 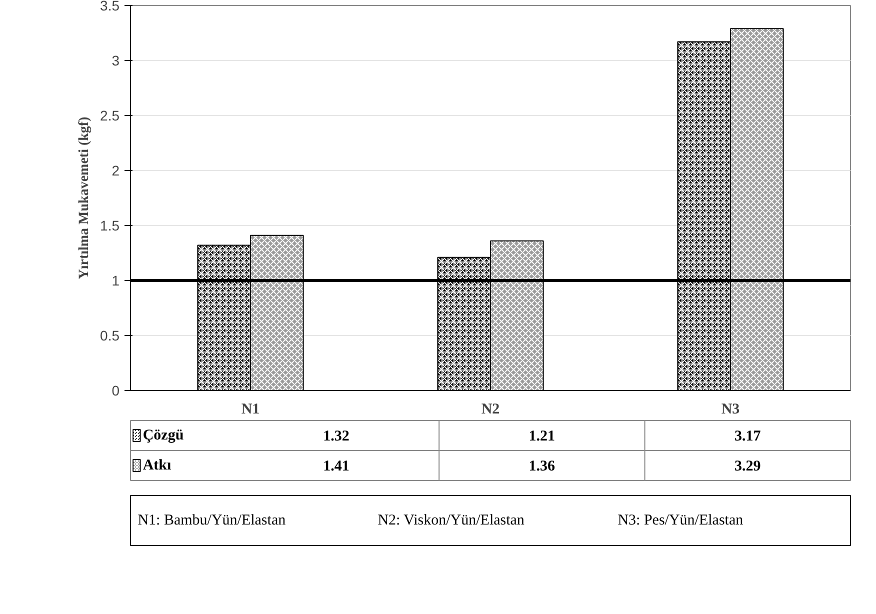 I want to click on legend-label: Atkı, so click(x=157, y=466).